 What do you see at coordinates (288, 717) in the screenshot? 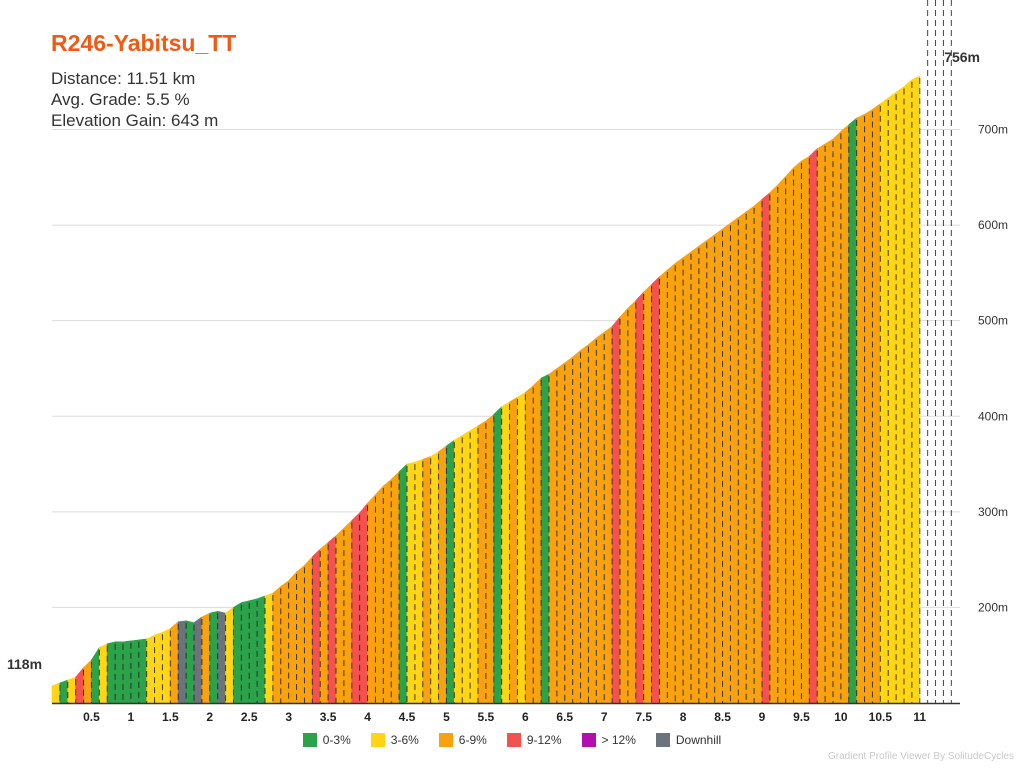
I see `x-tick-label: 3` at bounding box center [288, 717].